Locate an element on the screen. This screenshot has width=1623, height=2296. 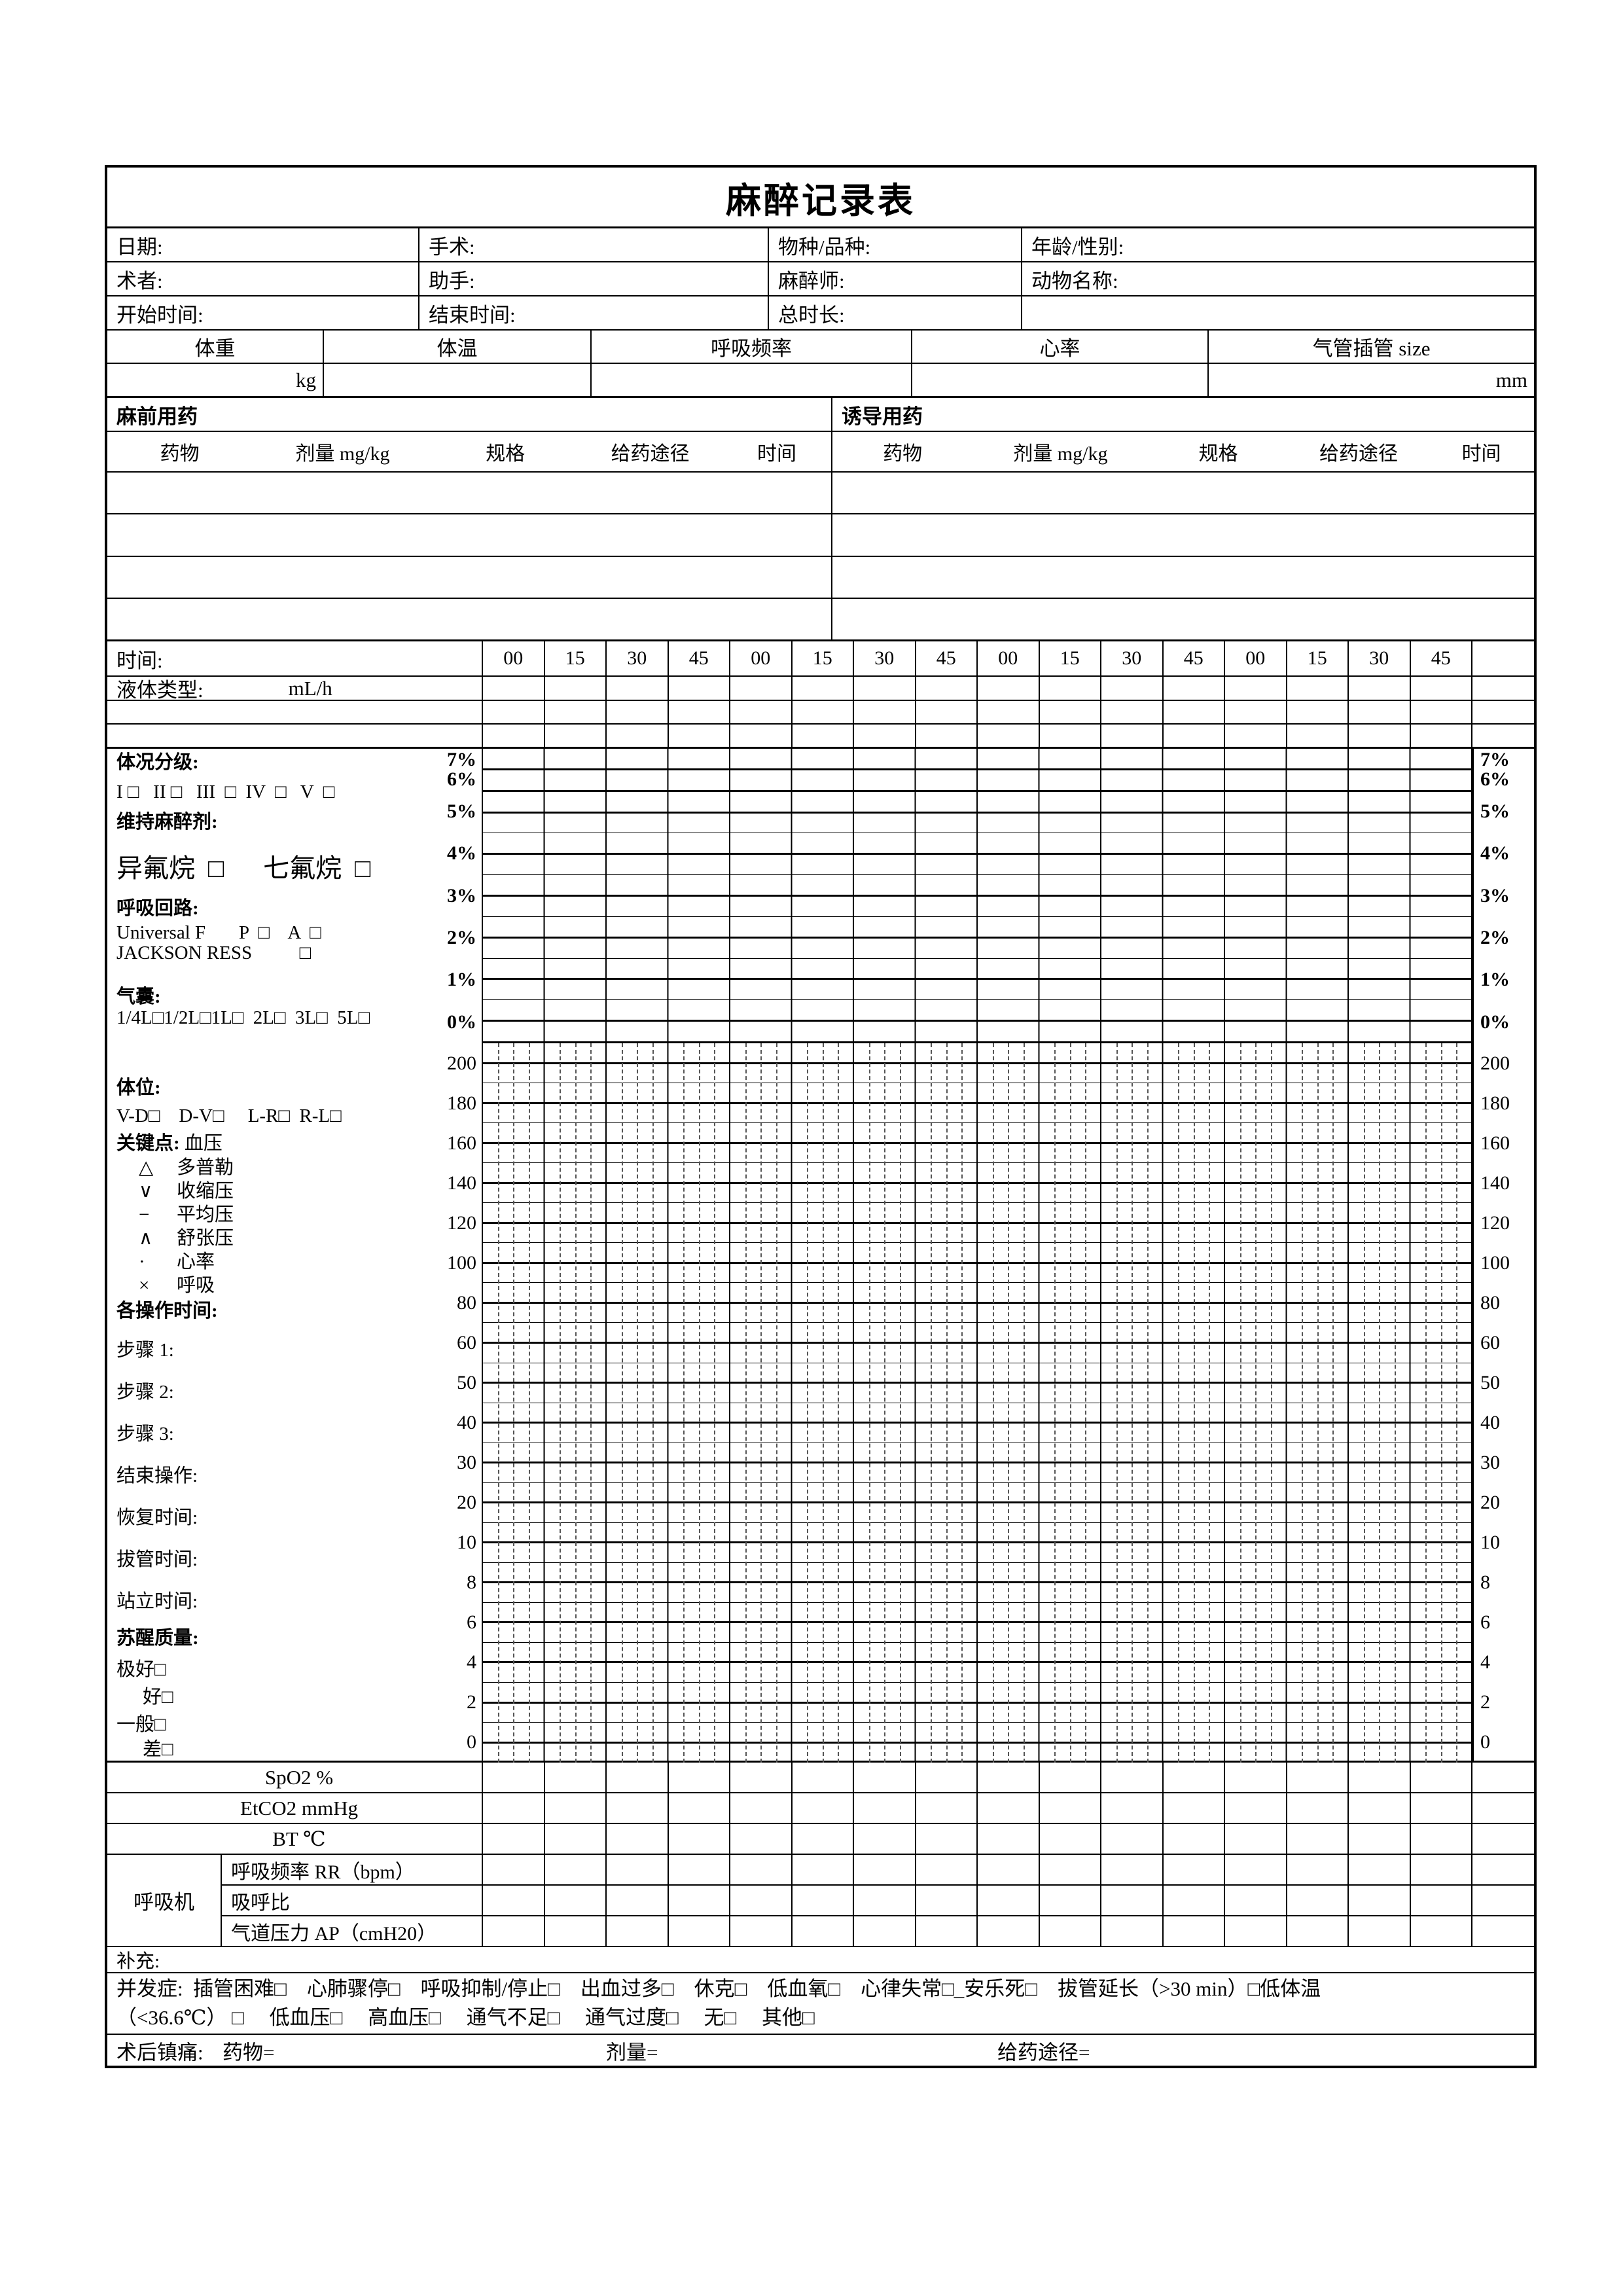
supplement-row: 补充: is located at coordinates (820, 1960).